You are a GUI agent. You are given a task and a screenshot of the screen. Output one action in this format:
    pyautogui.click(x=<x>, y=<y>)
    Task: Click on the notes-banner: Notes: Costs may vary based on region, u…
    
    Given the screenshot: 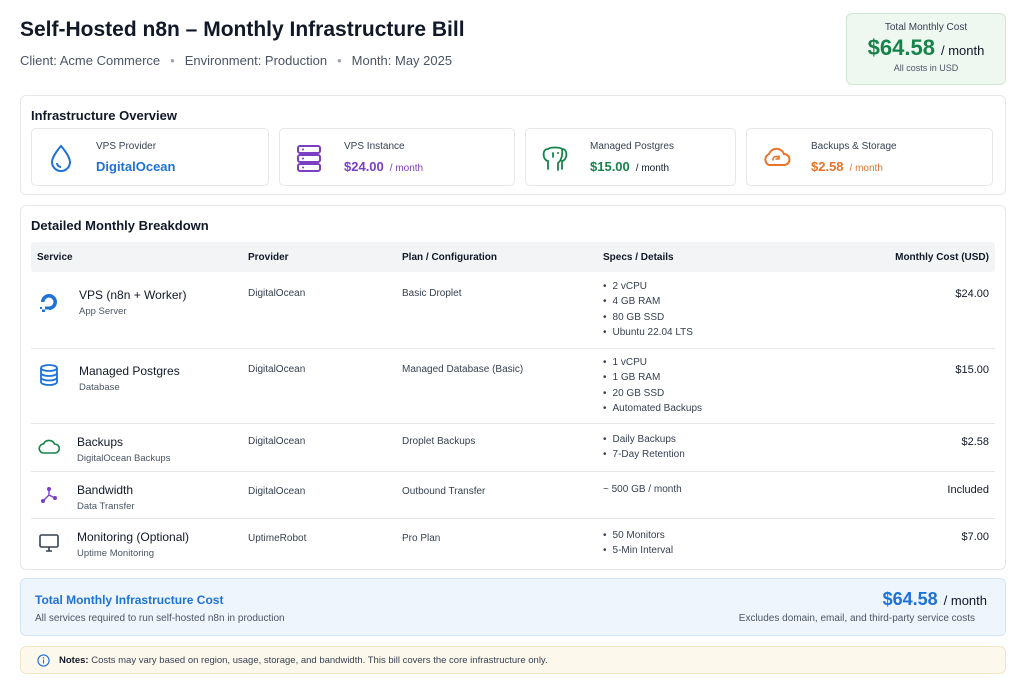 What is the action you would take?
    pyautogui.click(x=513, y=660)
    